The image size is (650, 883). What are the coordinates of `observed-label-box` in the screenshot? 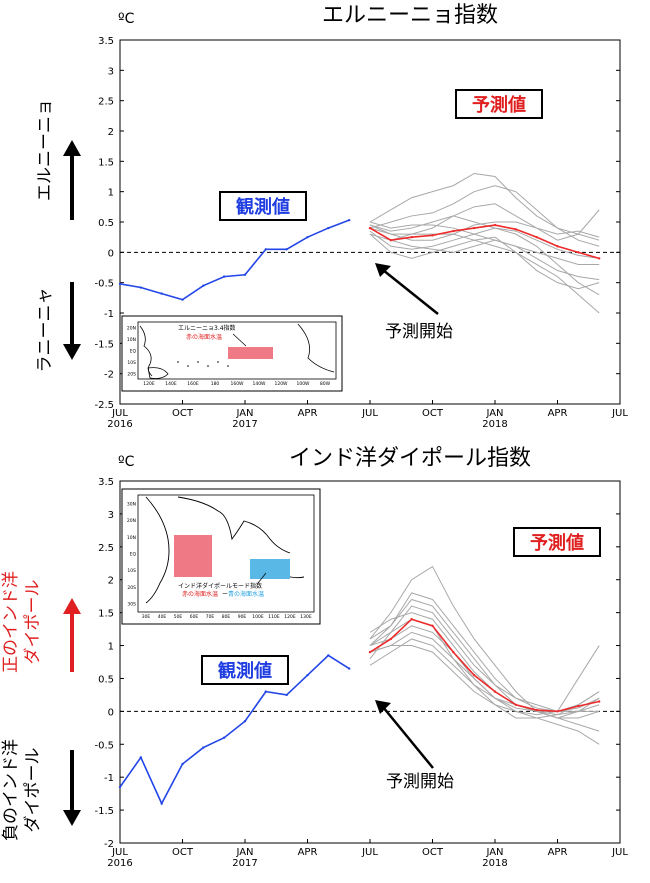 It's located at (263, 206).